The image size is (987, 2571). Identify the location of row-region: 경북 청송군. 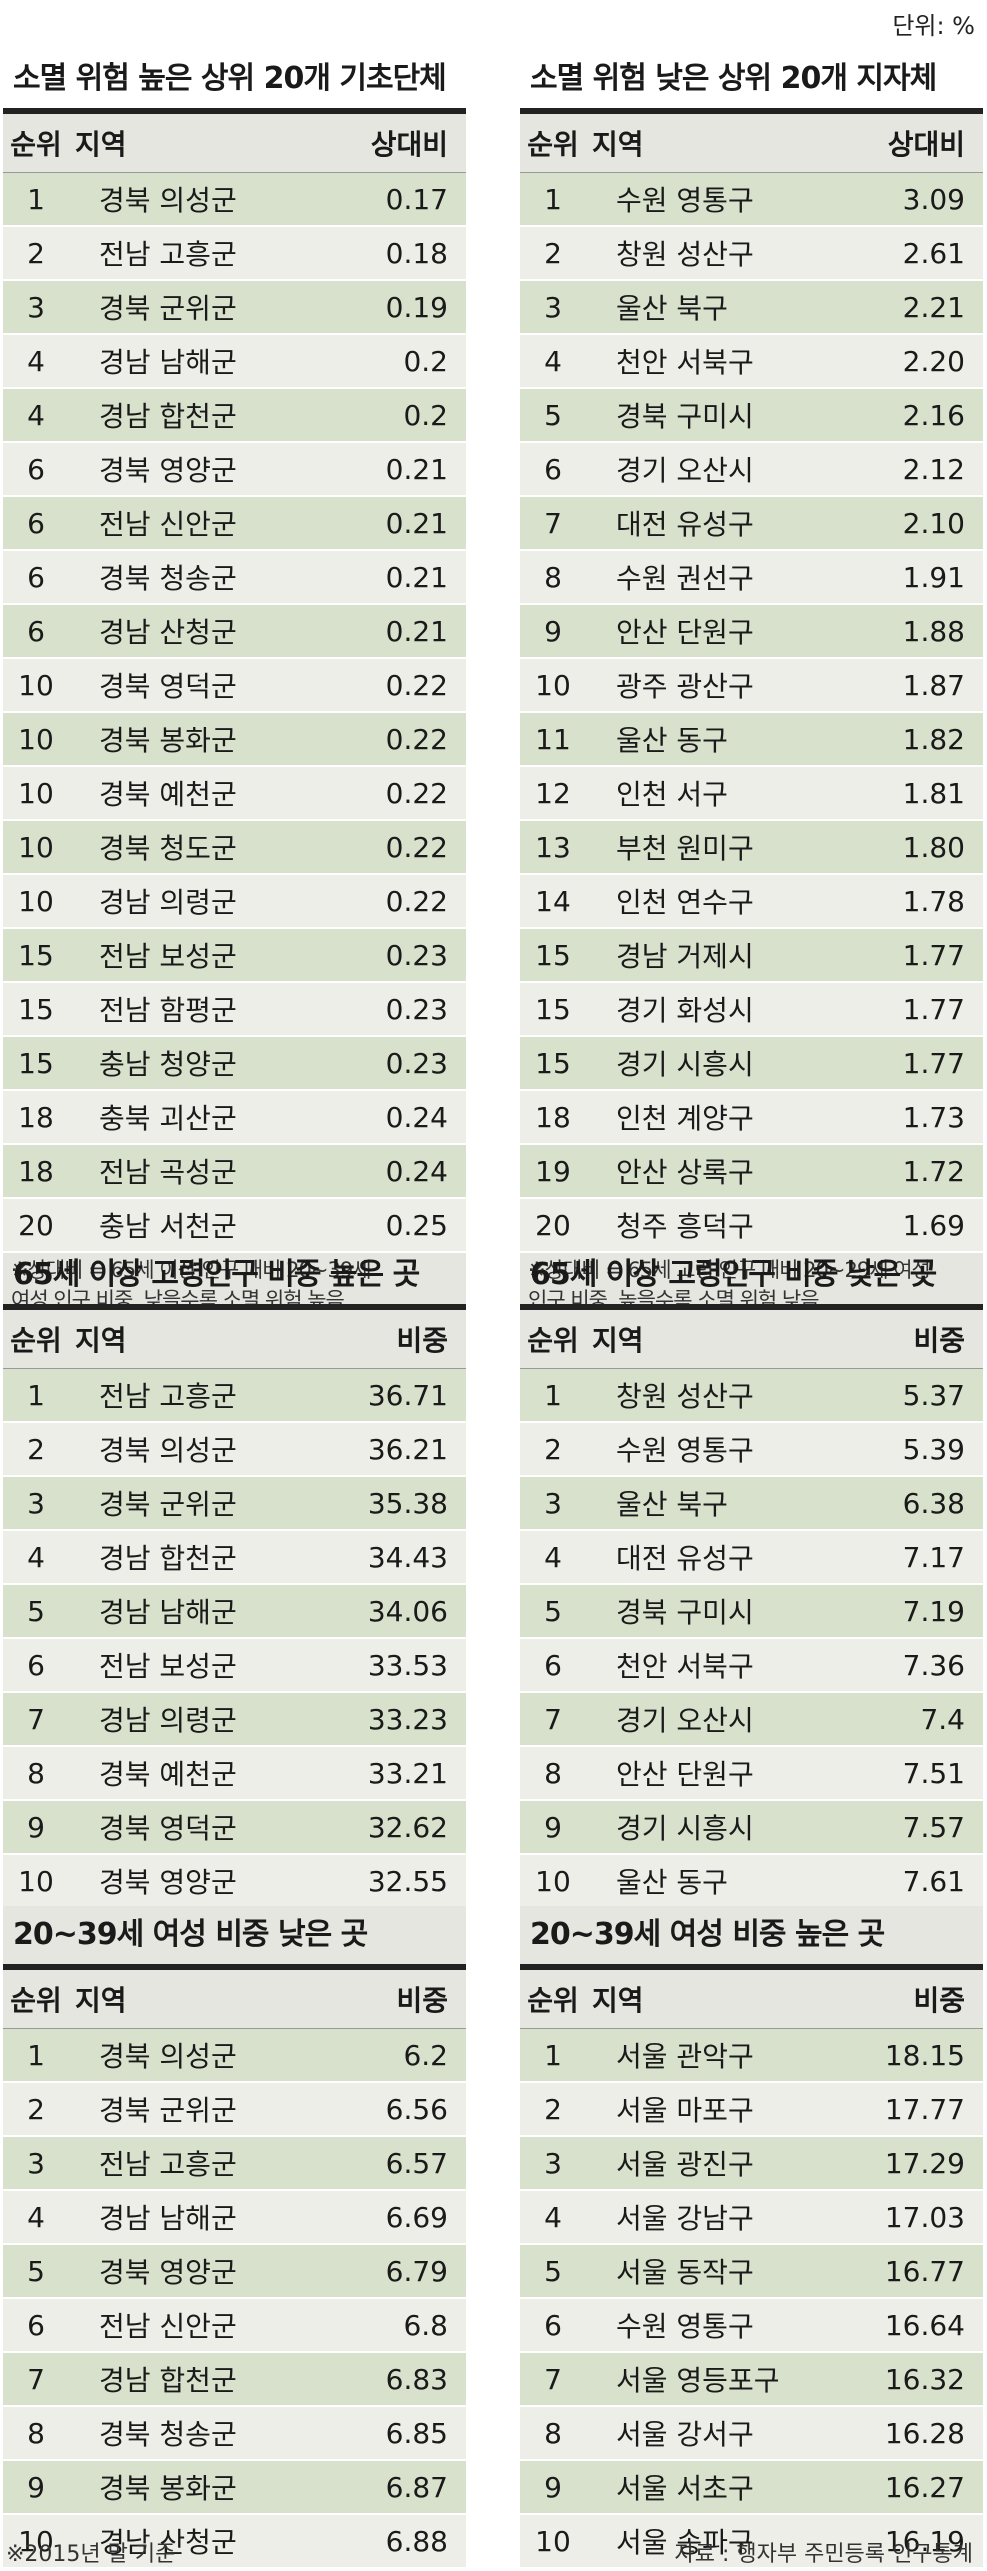
(168, 578).